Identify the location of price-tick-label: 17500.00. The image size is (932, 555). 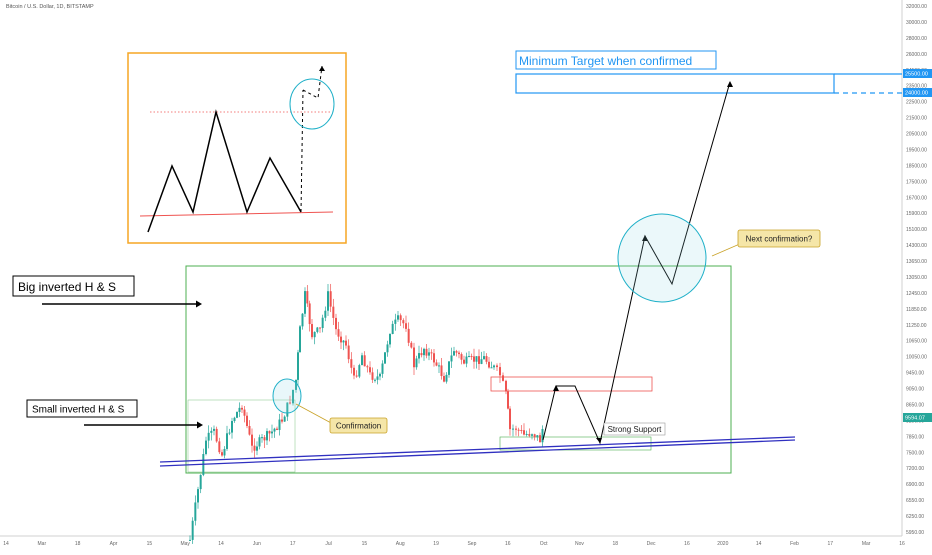
(916, 182).